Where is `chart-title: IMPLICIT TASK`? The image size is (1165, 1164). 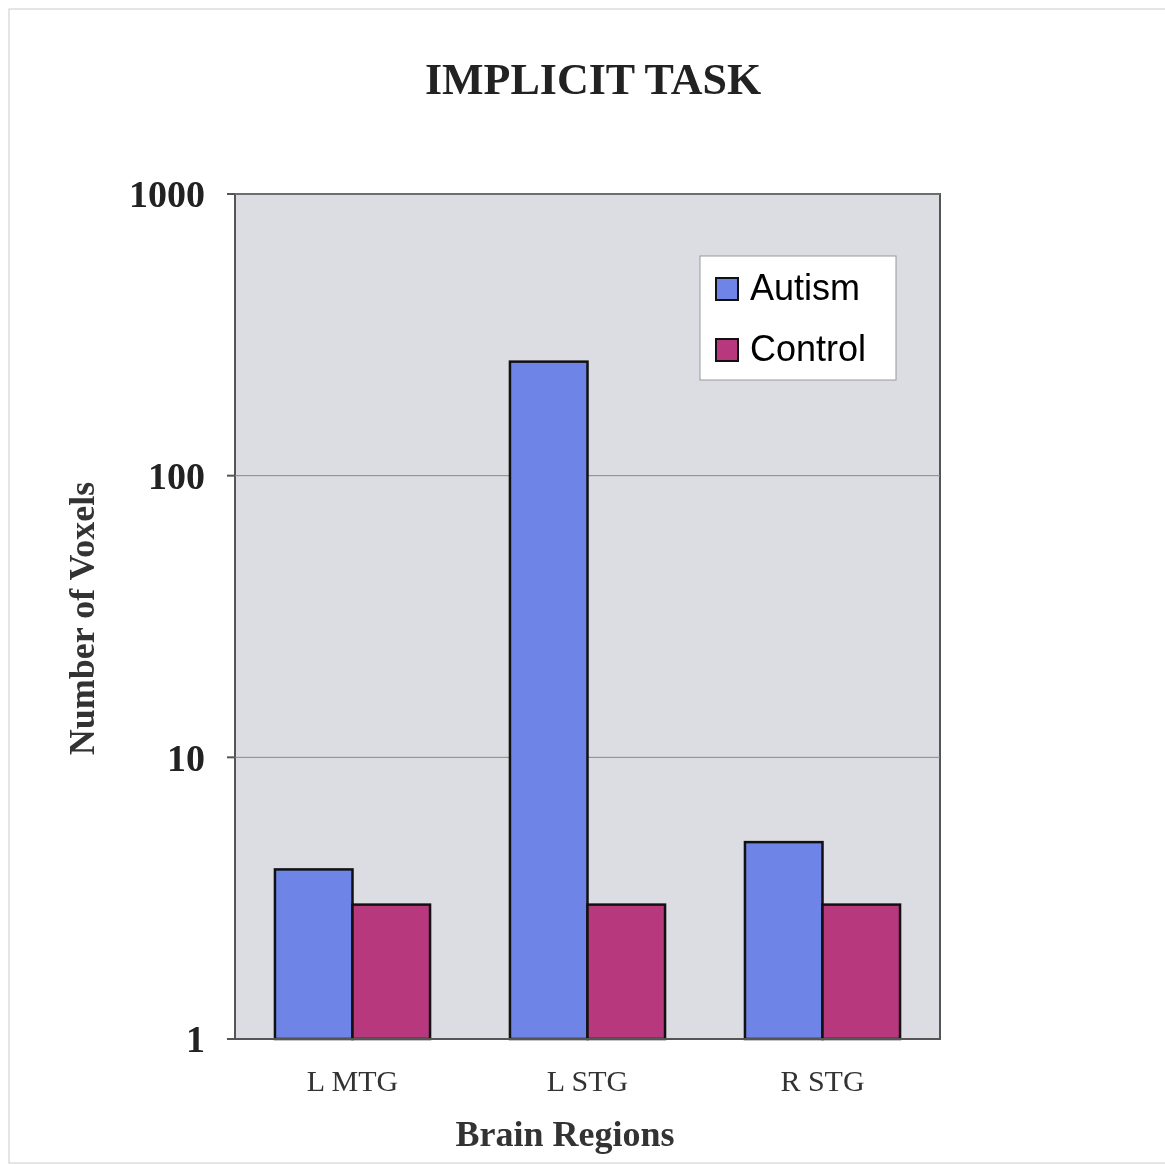 chart-title: IMPLICIT TASK is located at coordinates (593, 79).